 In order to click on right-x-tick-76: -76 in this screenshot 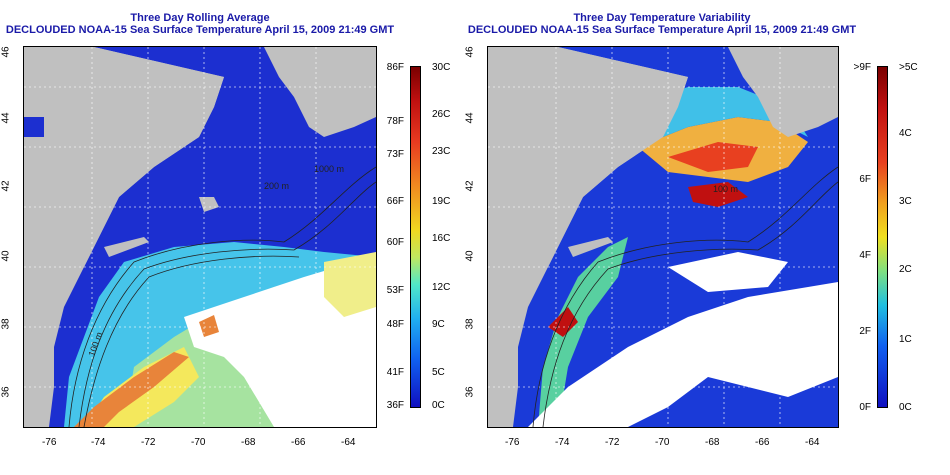, I will do `click(512, 442)`.